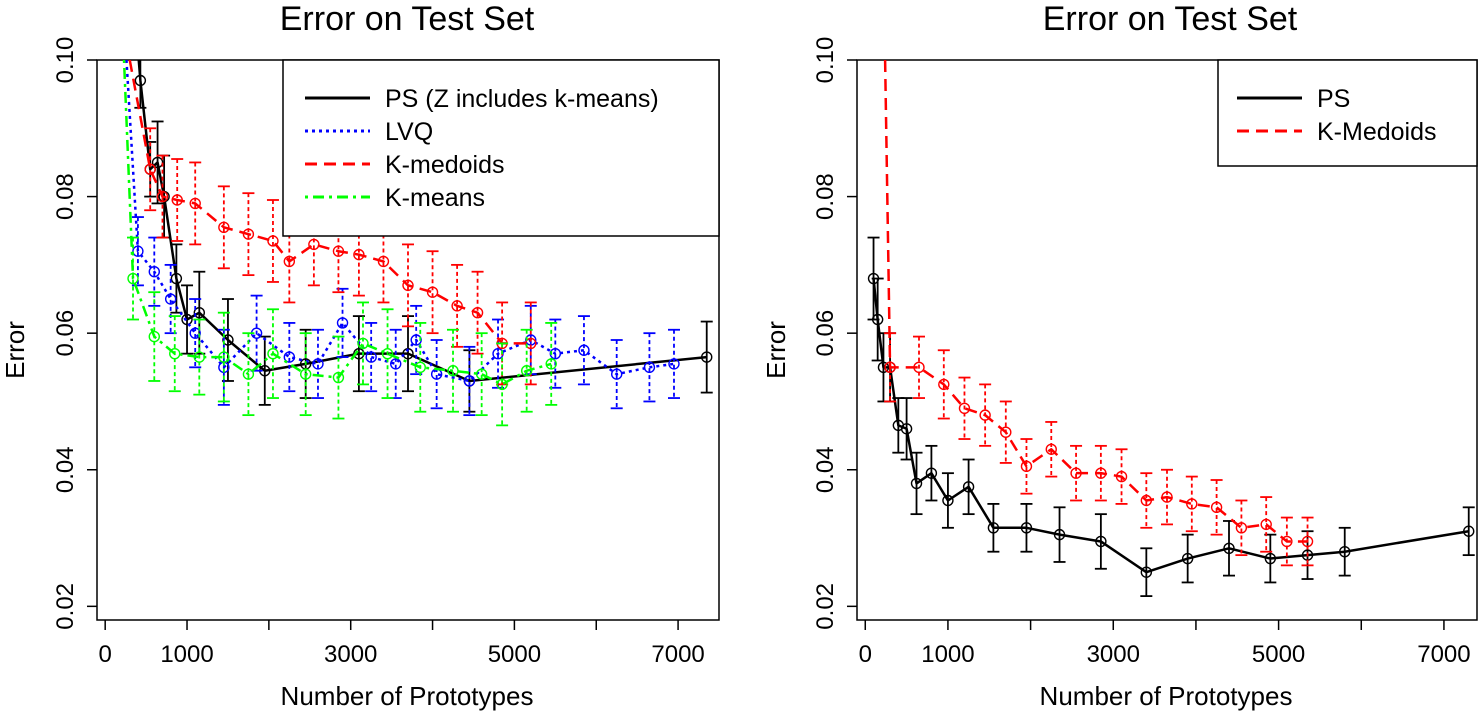  I want to click on legend-label: K-means, so click(435, 198).